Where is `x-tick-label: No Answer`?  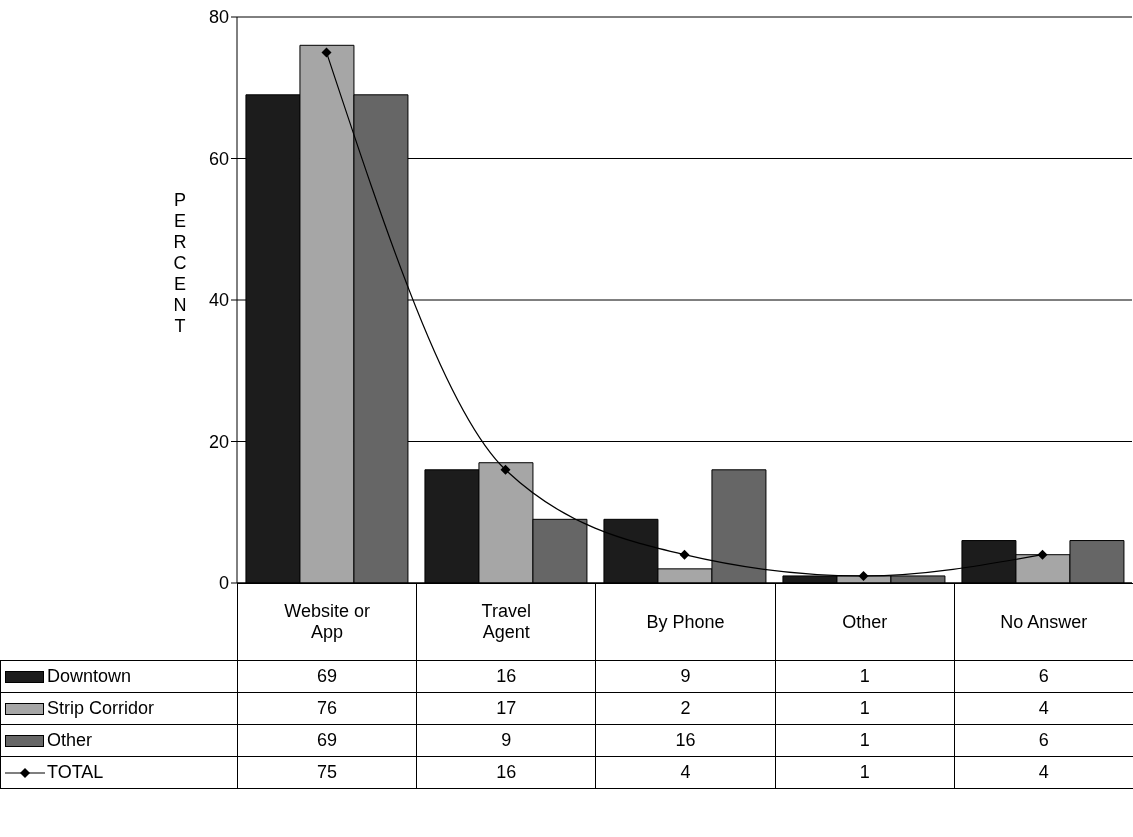 x-tick-label: No Answer is located at coordinates (1043, 622).